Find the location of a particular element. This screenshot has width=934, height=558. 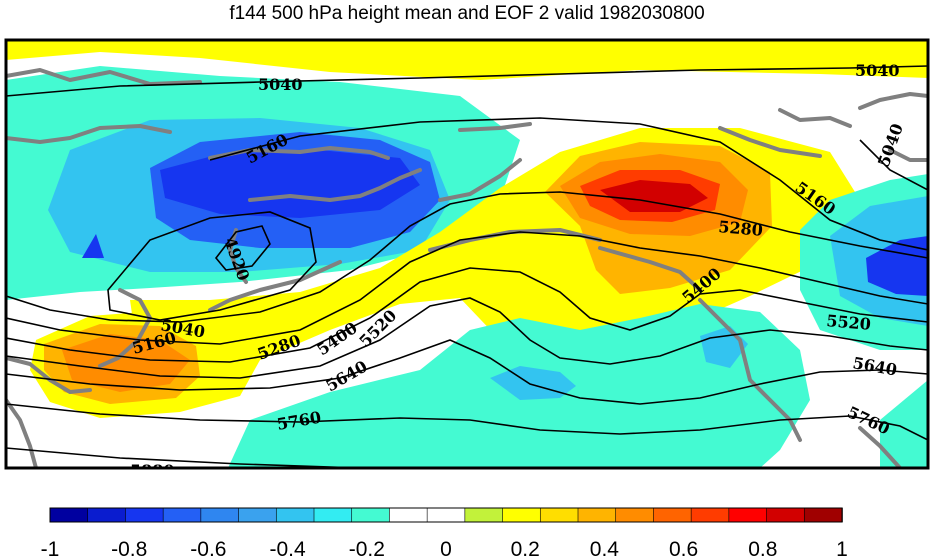

contour-label: 5880 is located at coordinates (152, 470).